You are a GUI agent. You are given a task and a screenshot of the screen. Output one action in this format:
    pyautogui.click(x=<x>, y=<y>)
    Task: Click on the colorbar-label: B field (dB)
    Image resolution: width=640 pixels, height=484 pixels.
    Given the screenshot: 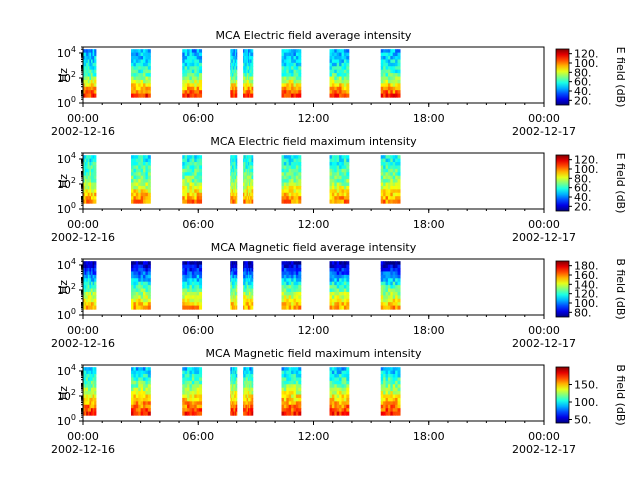 What is the action you would take?
    pyautogui.click(x=620, y=394)
    